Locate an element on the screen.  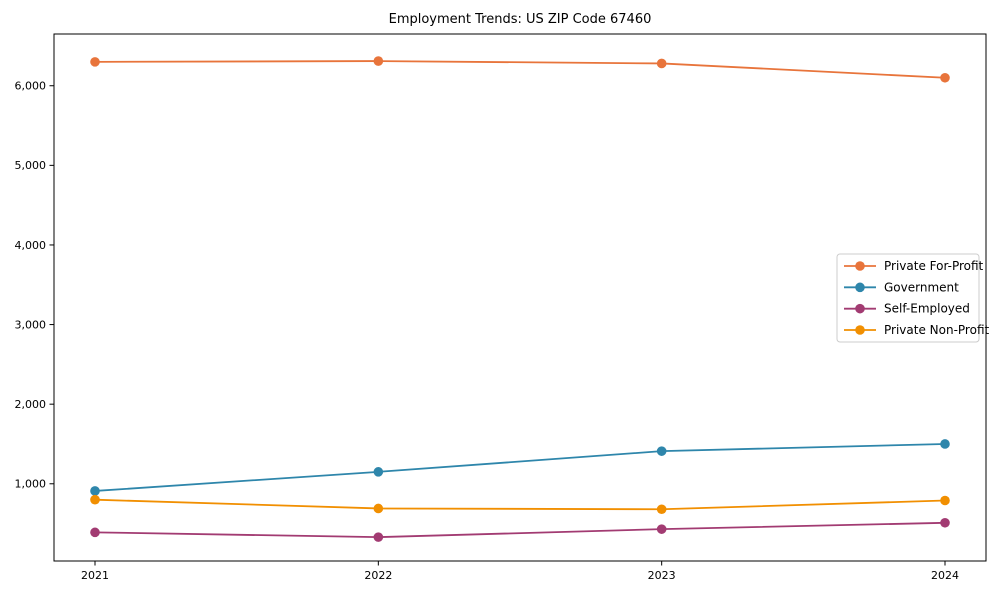
legend-label-self-employed: Self-Employed is located at coordinates (927, 309).